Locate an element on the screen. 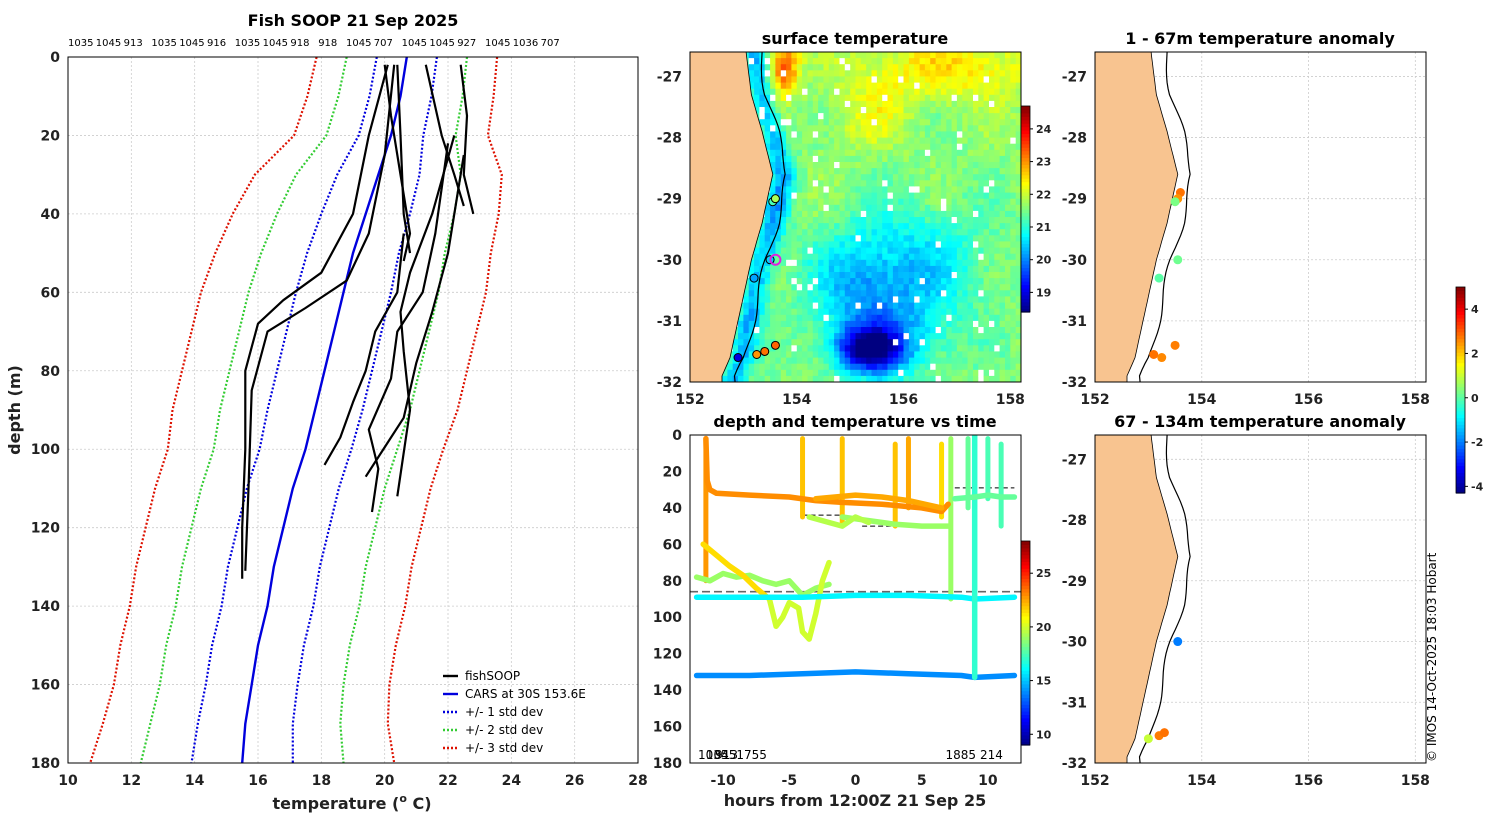 This screenshot has height=820, width=1500. anomaly-deep-title: 67 - 134m temperature anomaly is located at coordinates (1260, 421).